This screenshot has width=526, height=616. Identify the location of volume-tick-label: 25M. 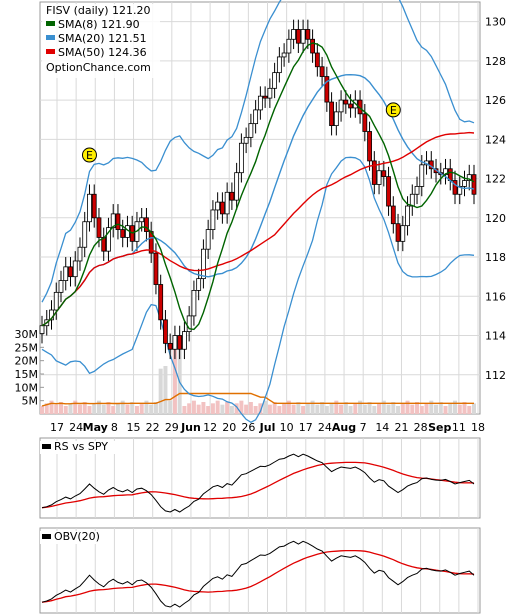
(27, 347).